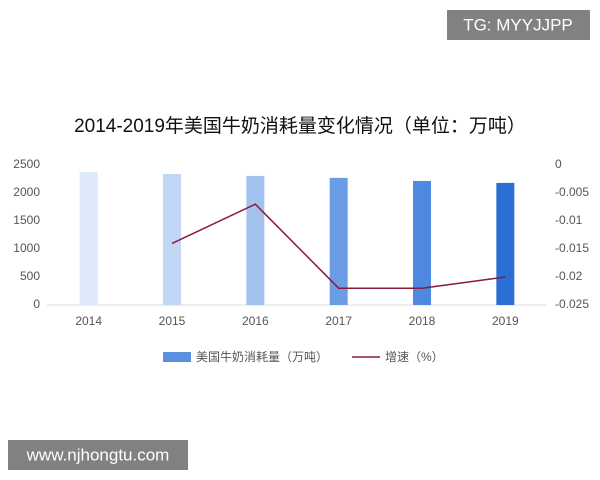  Describe the element at coordinates (505, 321) in the screenshot. I see `x-tick-label: 2019` at that location.